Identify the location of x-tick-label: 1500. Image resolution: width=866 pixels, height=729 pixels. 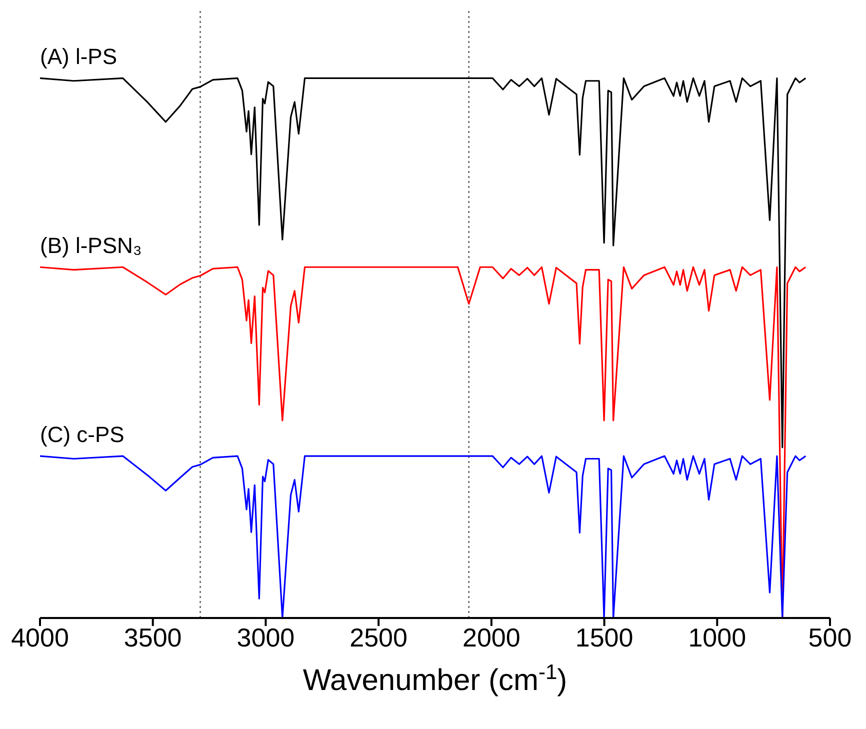
(604, 637).